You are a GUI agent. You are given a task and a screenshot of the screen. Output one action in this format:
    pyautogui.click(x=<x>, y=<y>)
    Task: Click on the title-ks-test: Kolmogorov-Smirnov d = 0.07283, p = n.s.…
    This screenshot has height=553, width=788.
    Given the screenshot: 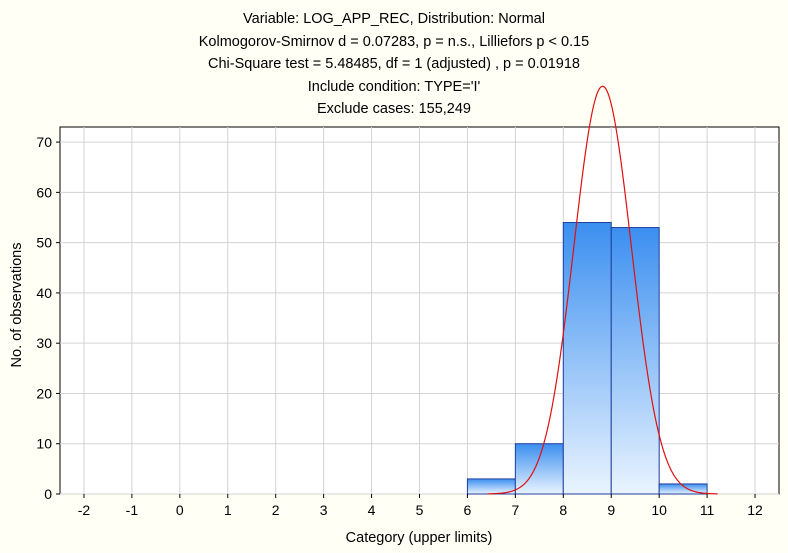 What is the action you would take?
    pyautogui.click(x=394, y=41)
    